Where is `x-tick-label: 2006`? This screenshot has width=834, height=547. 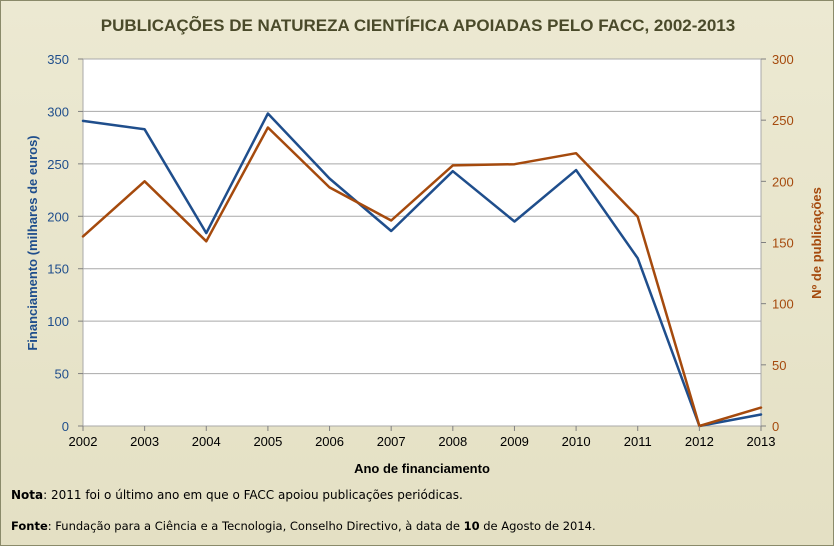
x-tick-label: 2006 is located at coordinates (329, 441).